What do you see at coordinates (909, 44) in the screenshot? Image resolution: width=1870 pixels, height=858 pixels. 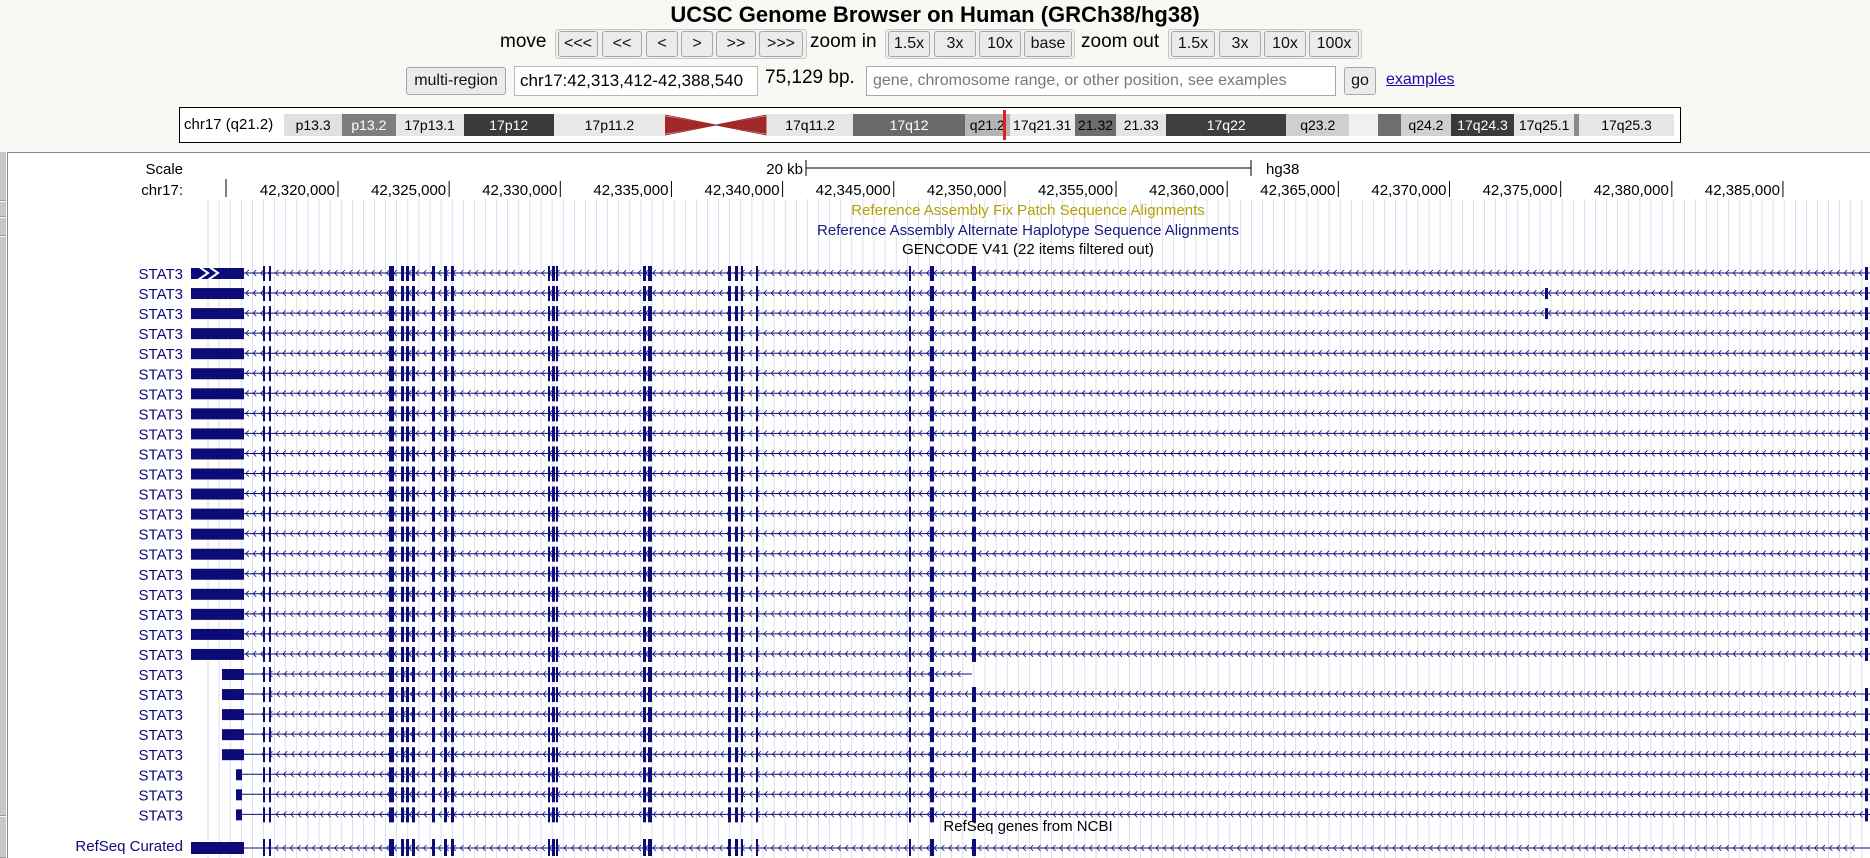 I see `zoom-in-1-5x-button: 1.5x` at bounding box center [909, 44].